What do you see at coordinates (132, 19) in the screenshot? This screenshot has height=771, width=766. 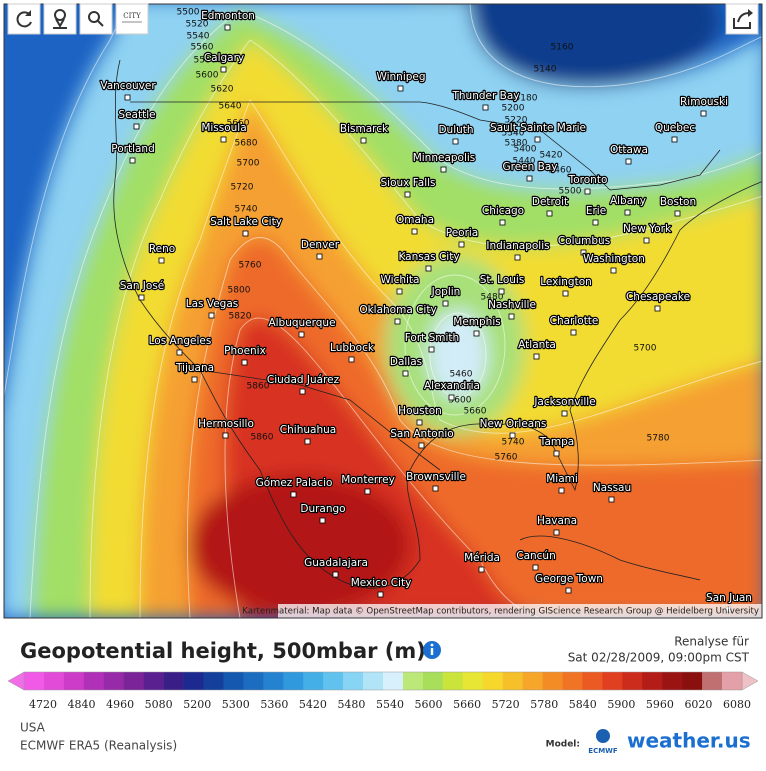 I see `city-button: CITY` at bounding box center [132, 19].